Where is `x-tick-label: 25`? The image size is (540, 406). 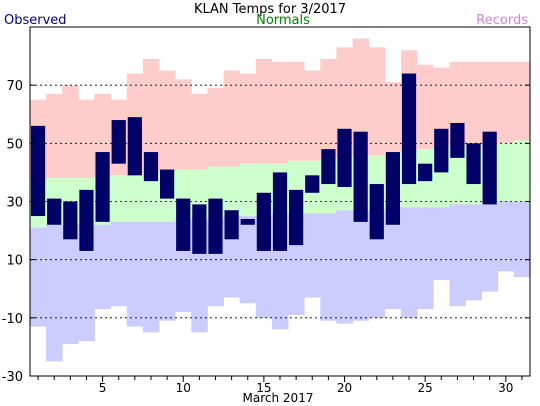 x-tick-label: 25 is located at coordinates (425, 388).